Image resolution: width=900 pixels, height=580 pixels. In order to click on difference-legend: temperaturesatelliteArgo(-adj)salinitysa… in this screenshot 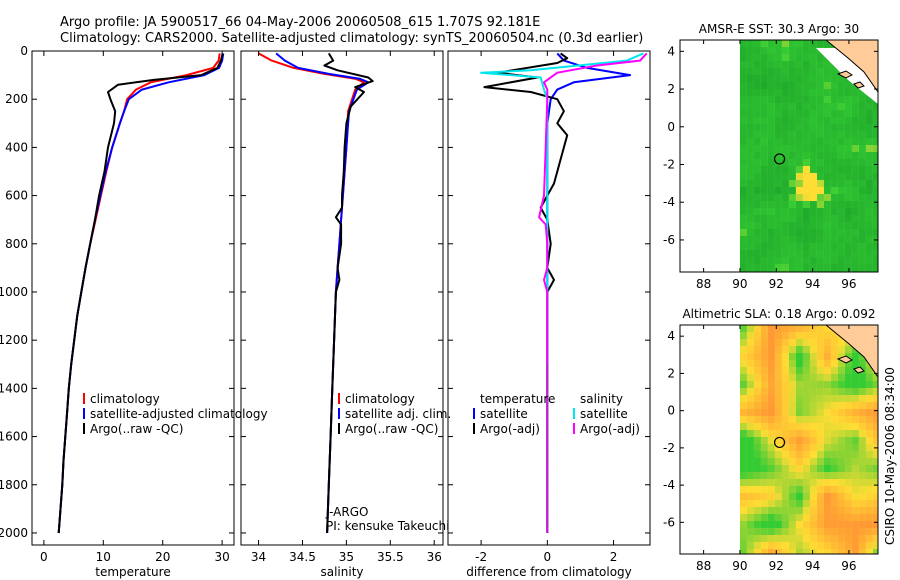, I will do `click(556, 414)`.